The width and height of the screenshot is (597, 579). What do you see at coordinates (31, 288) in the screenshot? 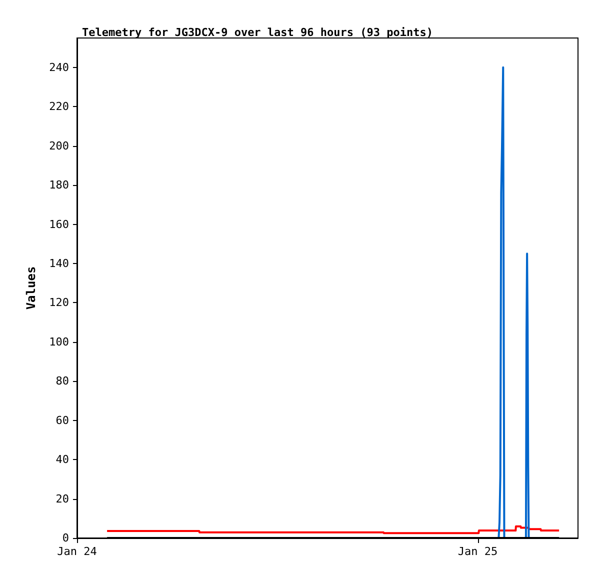
I see `y-axis-title: Values` at bounding box center [31, 288].